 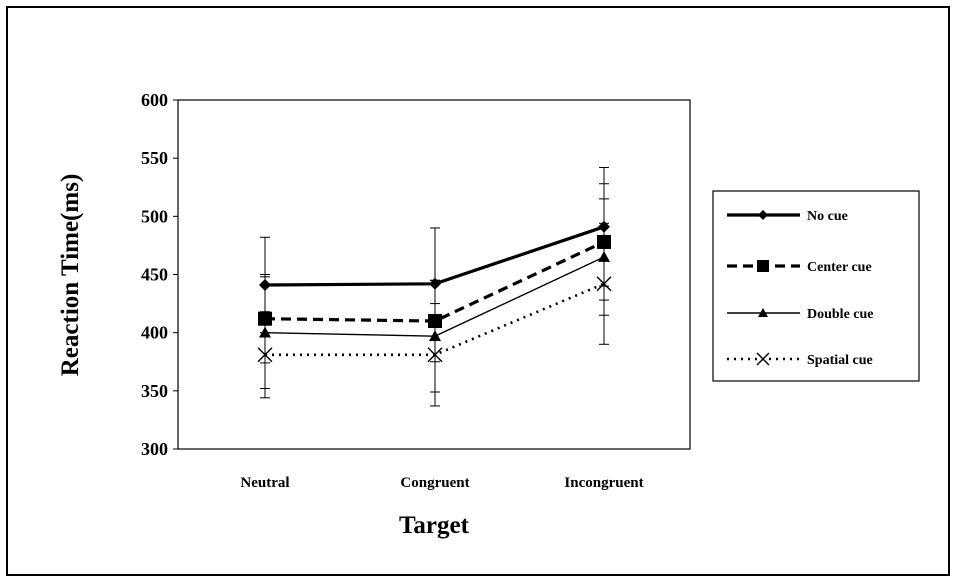 I want to click on y-tick-label: 600, so click(x=154, y=100).